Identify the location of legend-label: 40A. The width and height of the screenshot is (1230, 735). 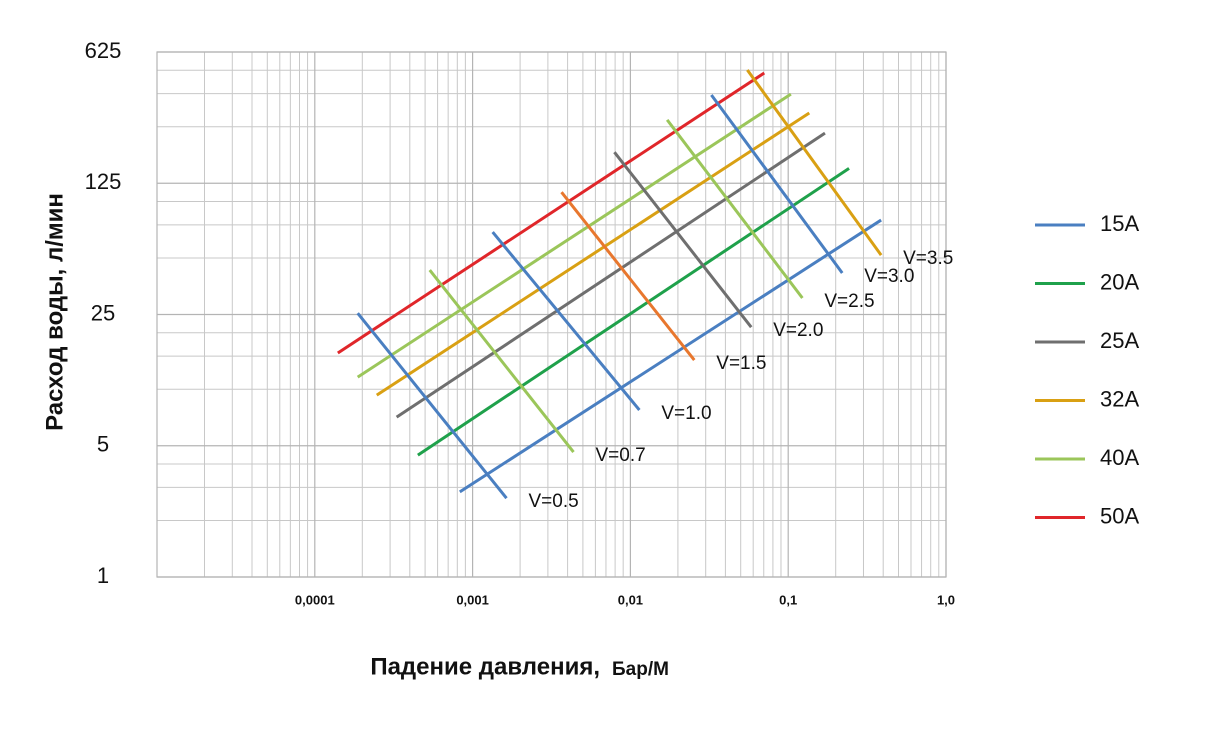
(1119, 457).